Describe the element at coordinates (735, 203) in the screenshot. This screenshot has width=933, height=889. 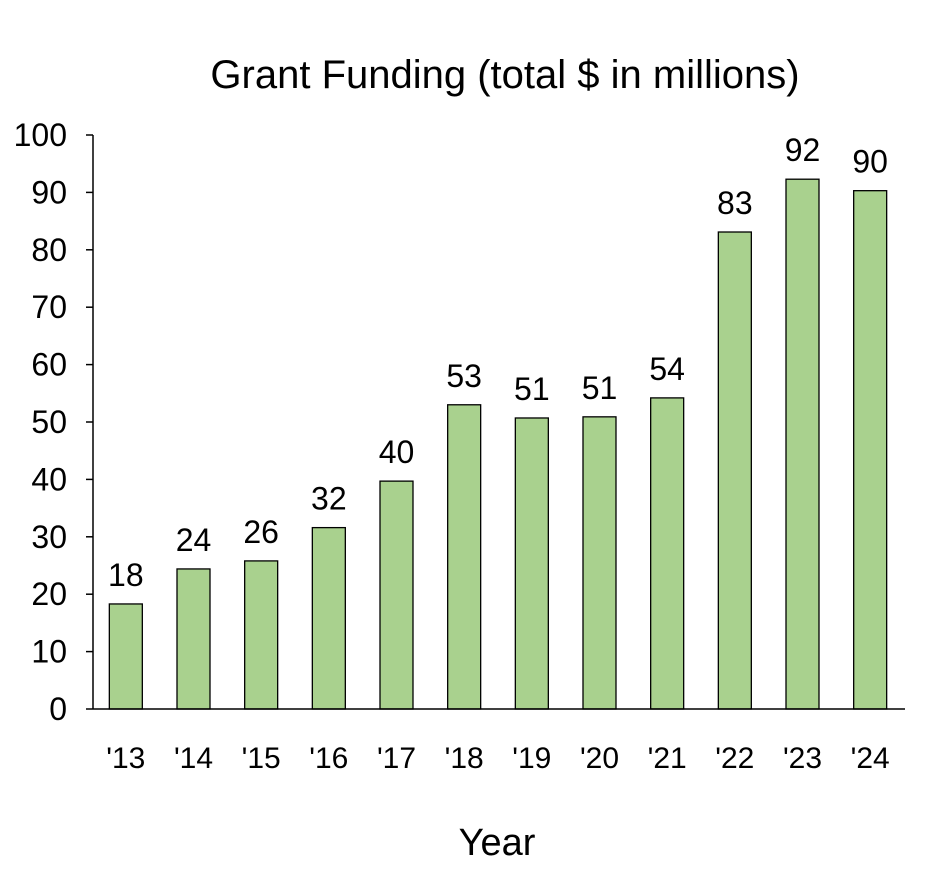
I see `data-label: 83` at that location.